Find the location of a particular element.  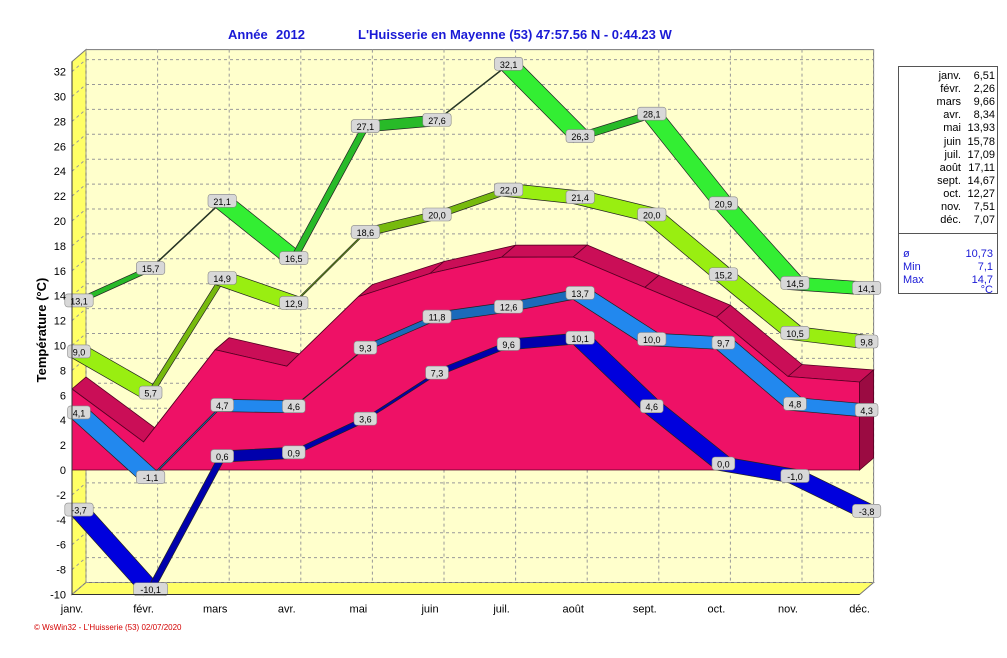

data-label: 21,1 is located at coordinates (222, 202).